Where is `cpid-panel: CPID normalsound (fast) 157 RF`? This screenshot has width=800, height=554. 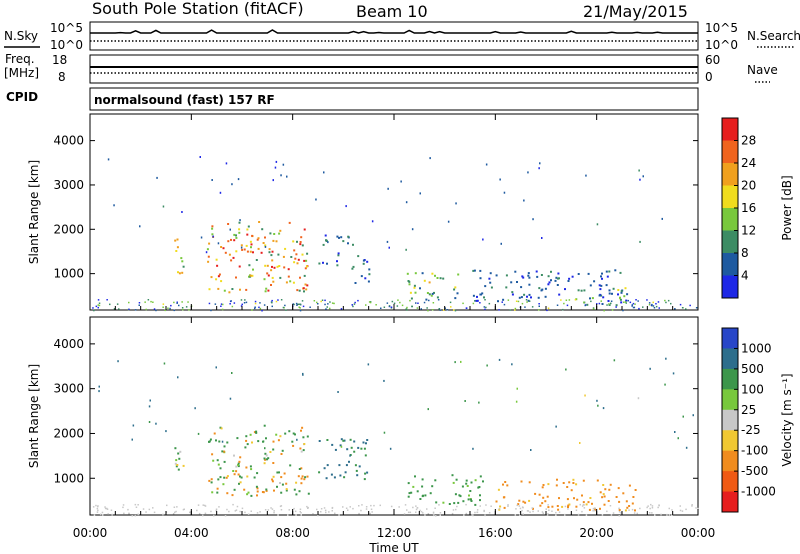 cpid-panel: CPID normalsound (fast) 157 RF is located at coordinates (352, 99).